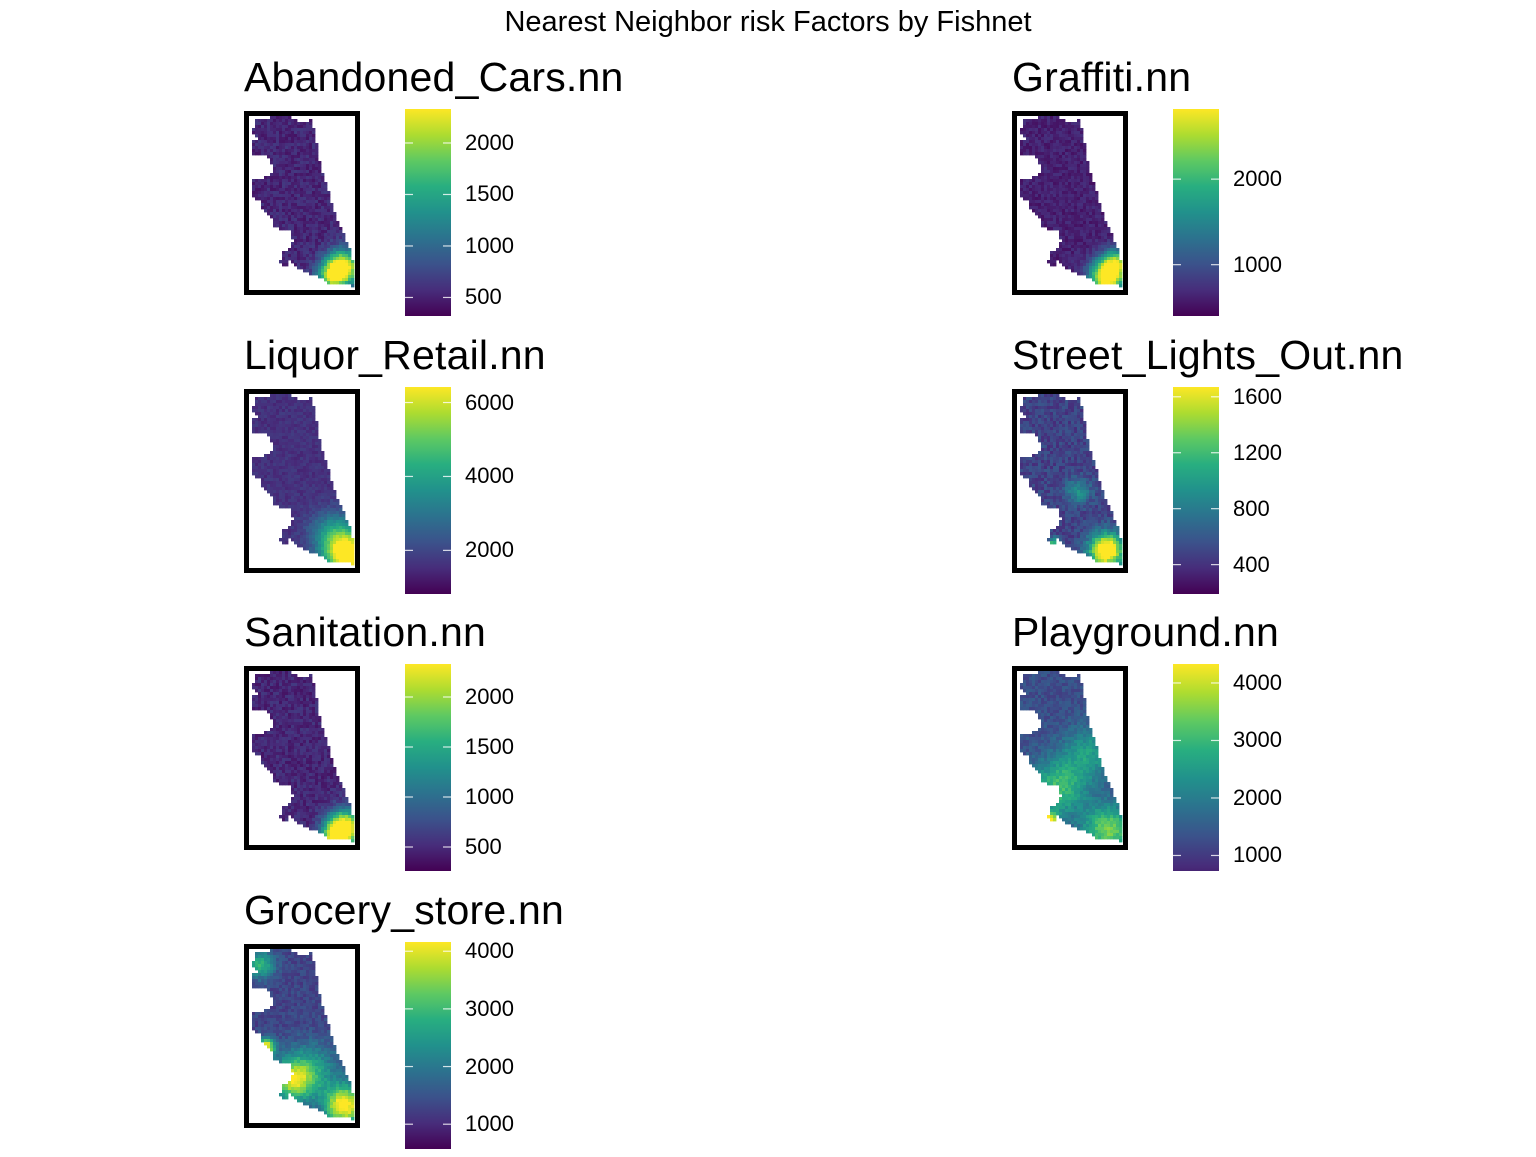 This screenshot has height=1157, width=1536. What do you see at coordinates (768, 22) in the screenshot?
I see `figure-title: Nearest Neighbor risk Factors by Fishnet` at bounding box center [768, 22].